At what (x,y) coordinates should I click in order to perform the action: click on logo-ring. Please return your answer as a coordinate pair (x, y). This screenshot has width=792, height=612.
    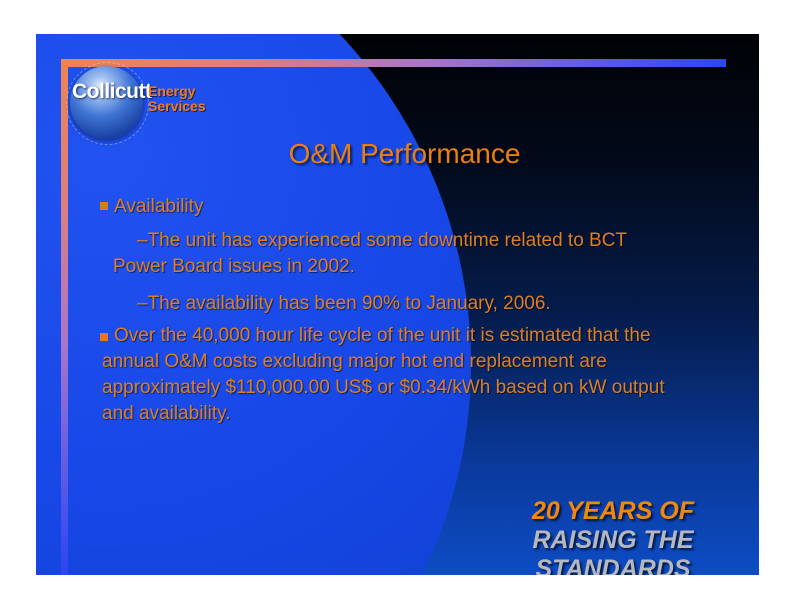
    Looking at the image, I should click on (107, 103).